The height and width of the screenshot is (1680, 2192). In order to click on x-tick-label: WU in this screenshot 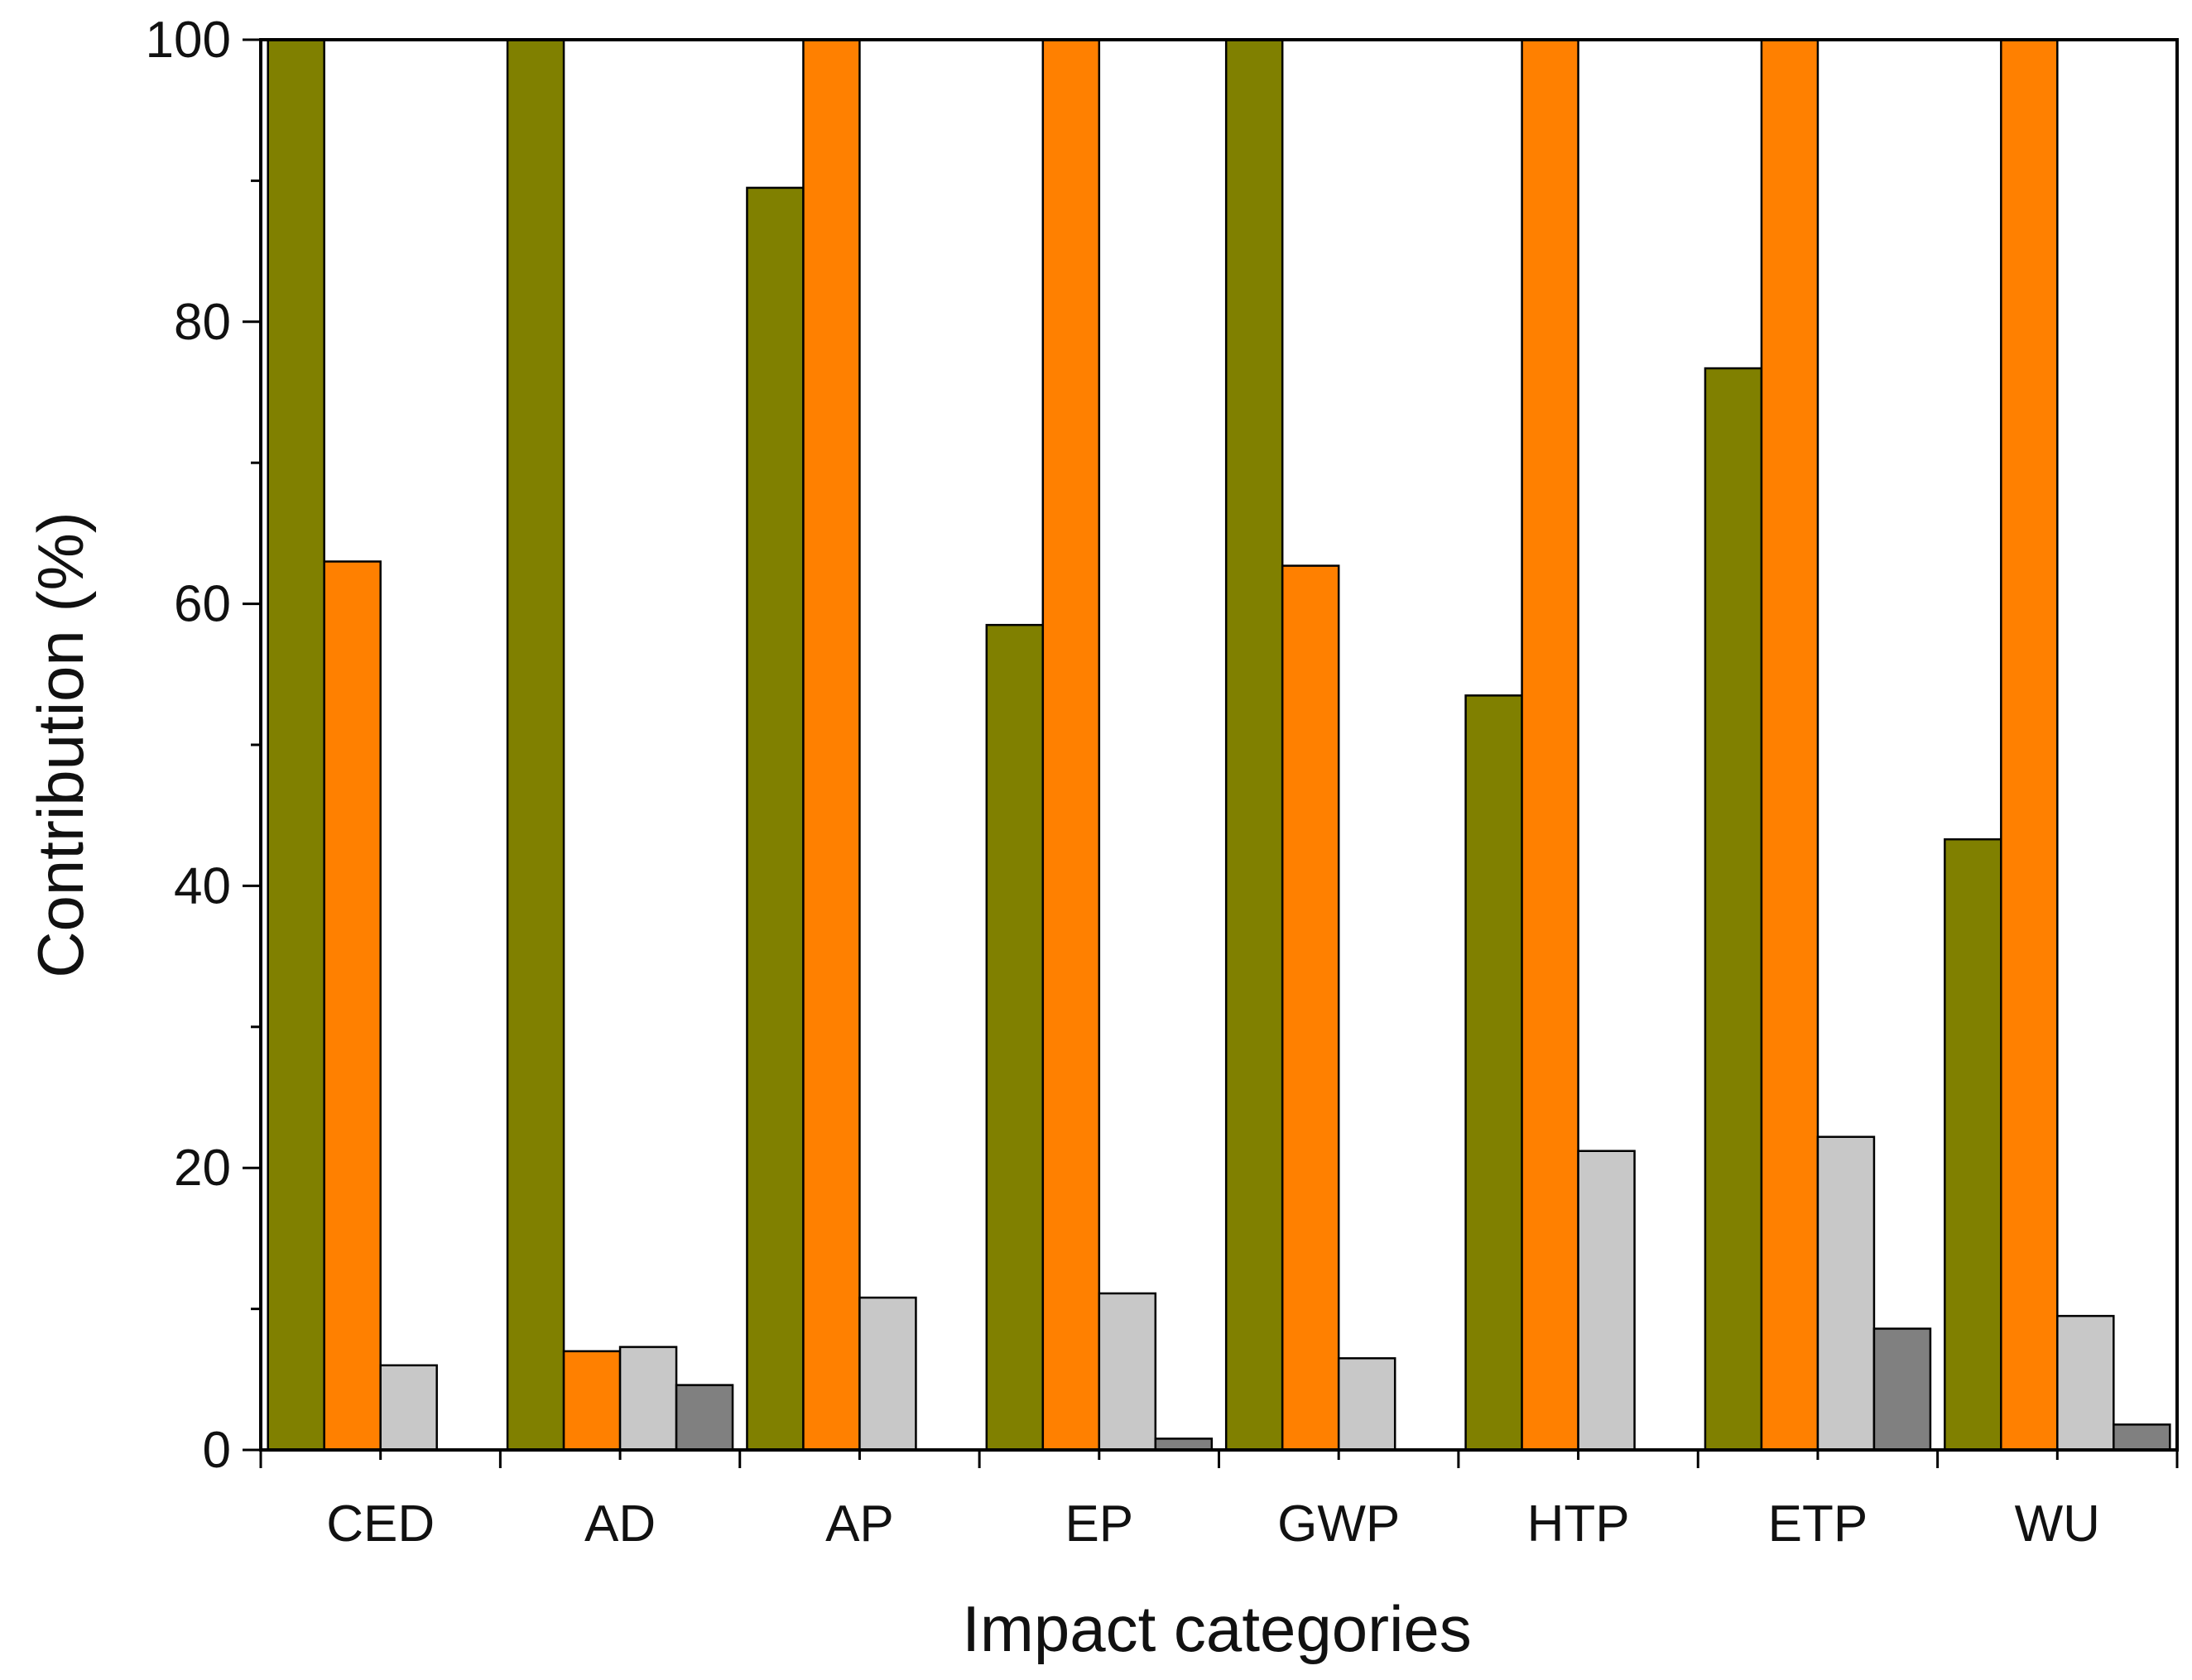, I will do `click(2057, 1524)`.